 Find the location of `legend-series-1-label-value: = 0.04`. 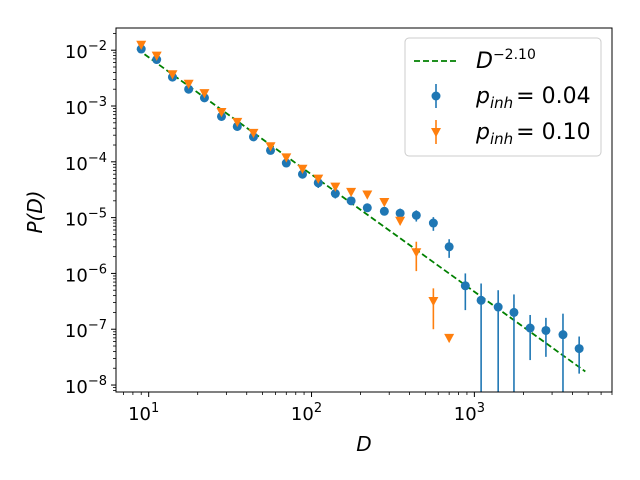

legend-series-1-label-value: = 0.04 is located at coordinates (553, 96).